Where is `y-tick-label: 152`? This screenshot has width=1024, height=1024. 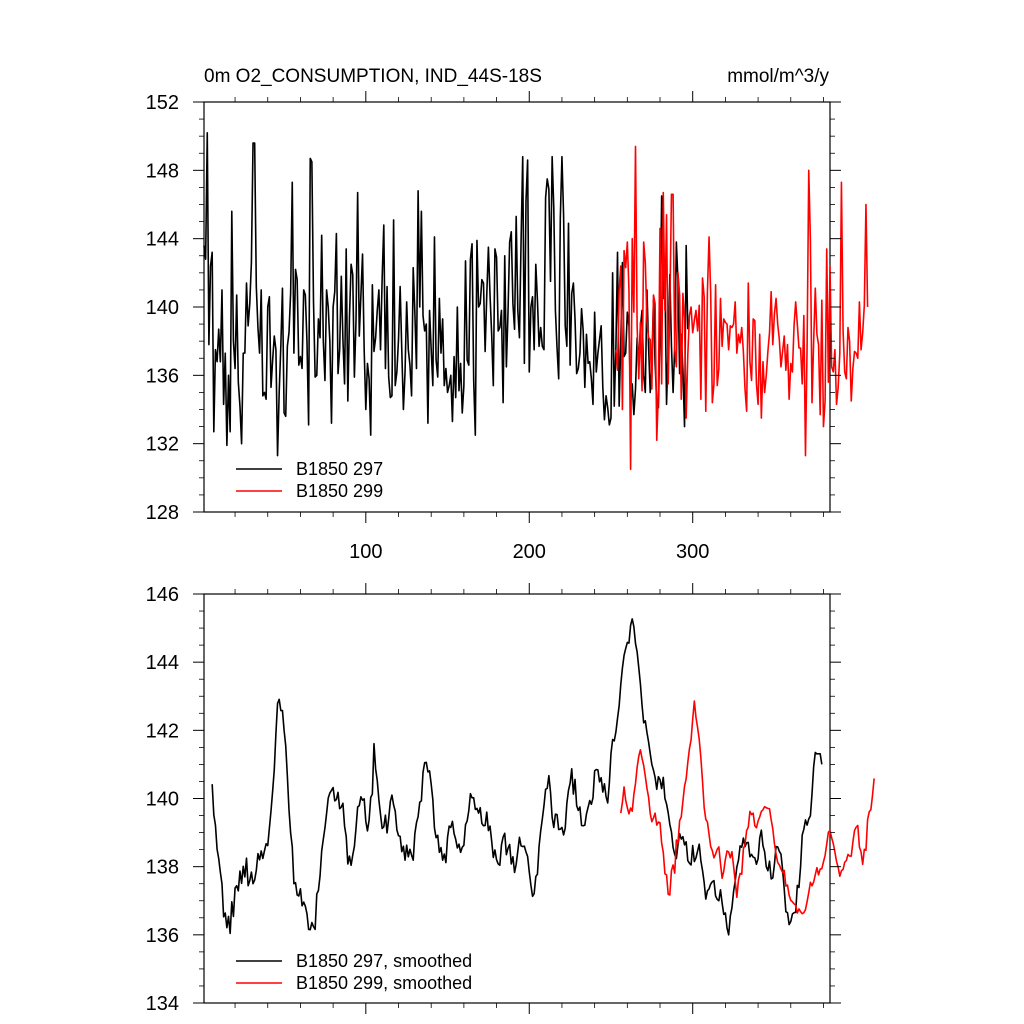
y-tick-label: 152 is located at coordinates (162, 103).